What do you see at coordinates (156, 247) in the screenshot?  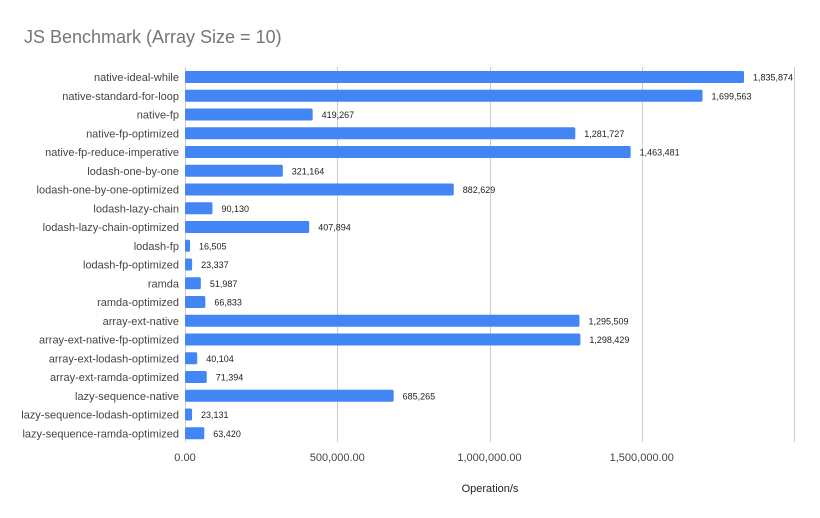 I see `category-label: lodash-fp` at bounding box center [156, 247].